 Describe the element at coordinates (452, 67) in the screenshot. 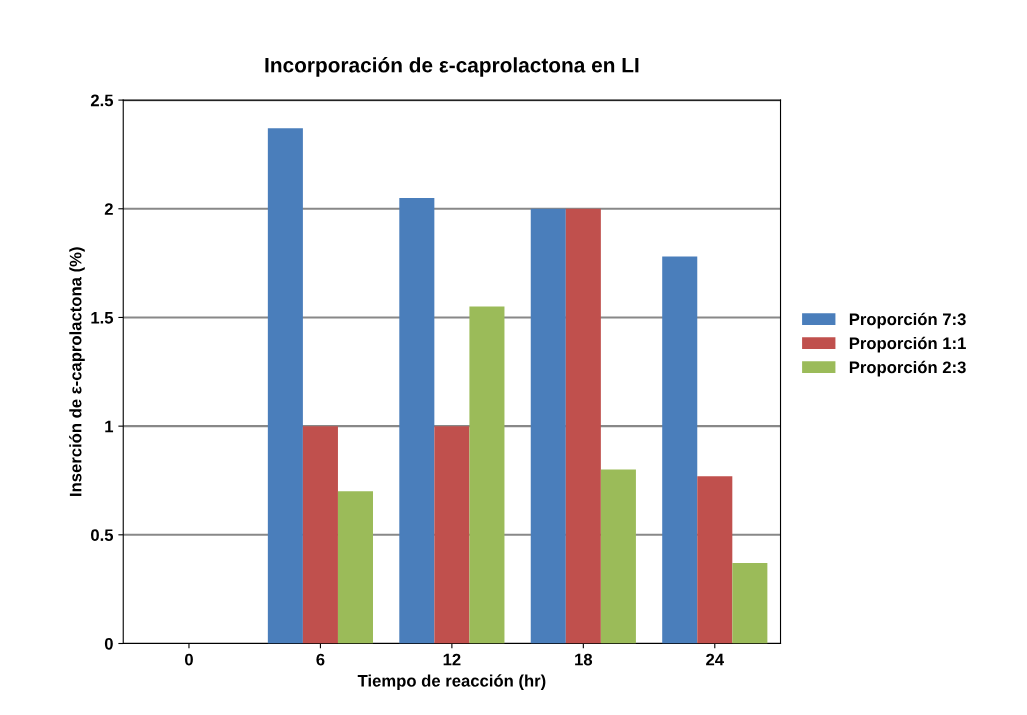

I see `chart-title: Incorporación de ε-caprolactona en LI` at that location.